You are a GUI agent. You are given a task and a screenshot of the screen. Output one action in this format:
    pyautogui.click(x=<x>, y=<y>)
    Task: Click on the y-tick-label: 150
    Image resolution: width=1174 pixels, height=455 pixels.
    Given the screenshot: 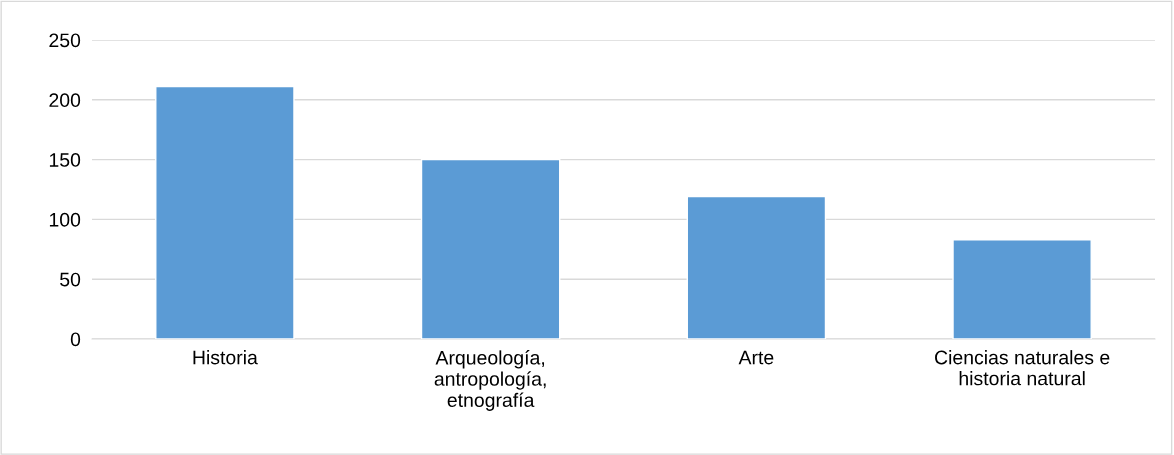 What is the action you would take?
    pyautogui.click(x=65, y=160)
    